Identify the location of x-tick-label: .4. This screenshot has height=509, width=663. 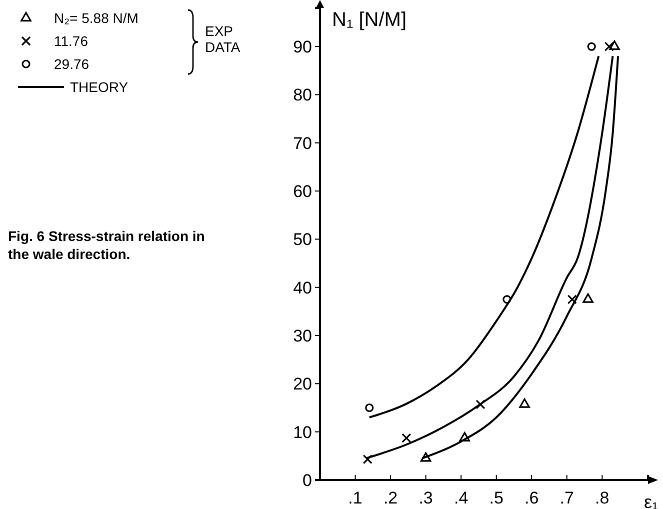
(461, 498).